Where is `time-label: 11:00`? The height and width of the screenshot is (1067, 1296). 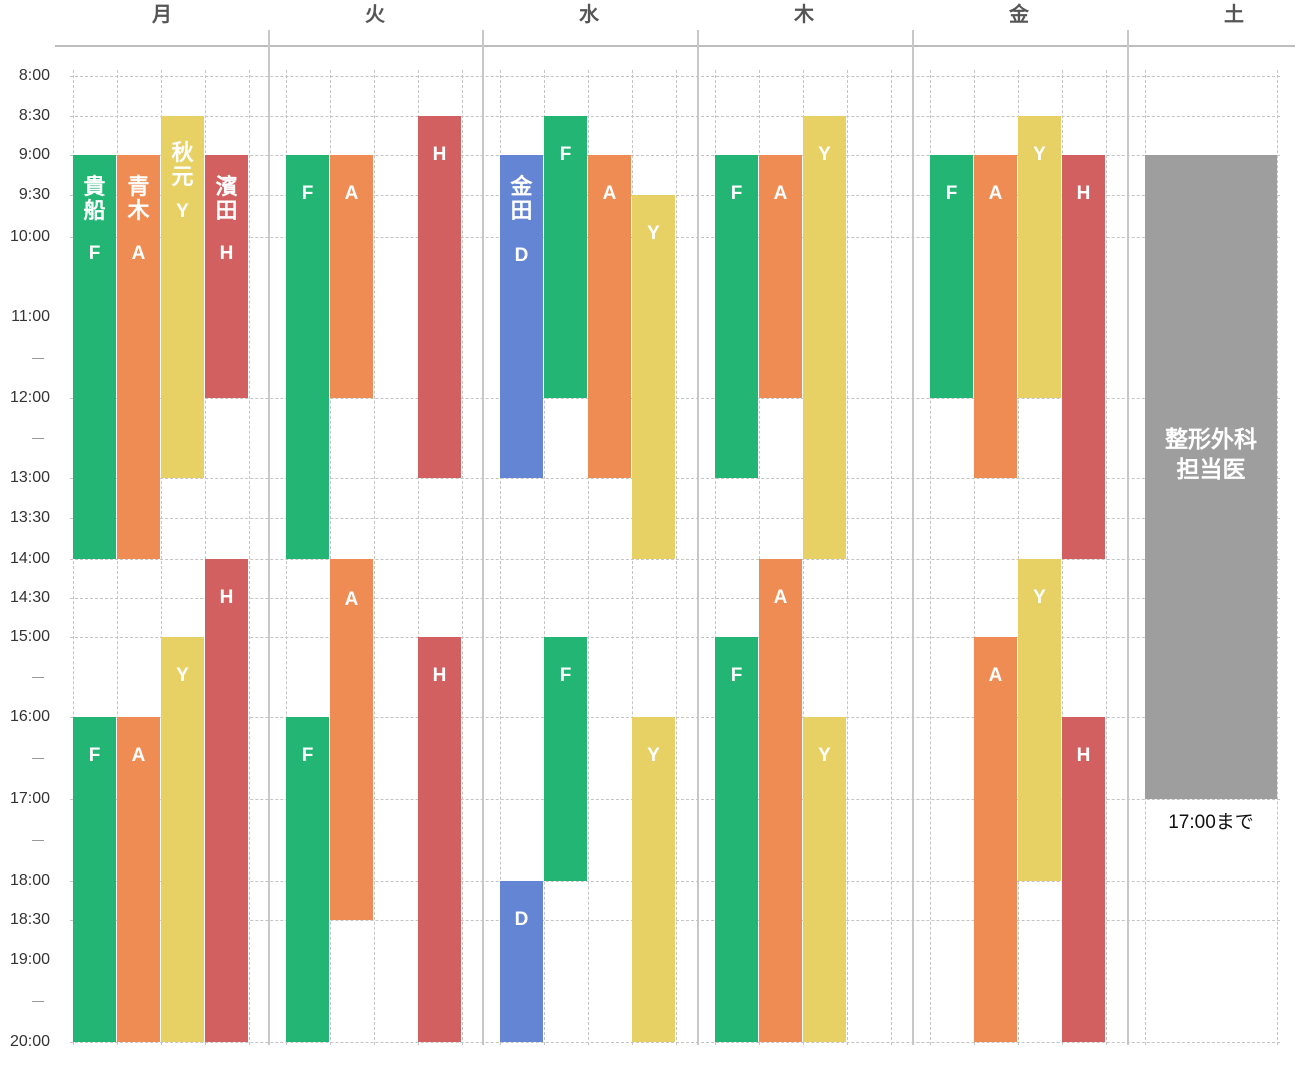
time-label: 11:00 is located at coordinates (30, 316).